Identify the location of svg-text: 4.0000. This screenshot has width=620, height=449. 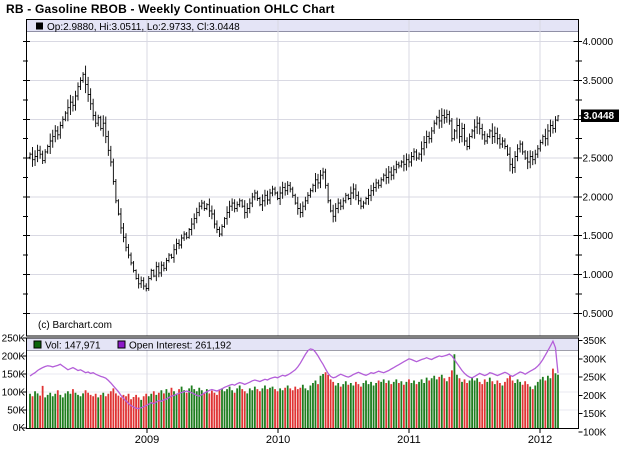
(598, 42).